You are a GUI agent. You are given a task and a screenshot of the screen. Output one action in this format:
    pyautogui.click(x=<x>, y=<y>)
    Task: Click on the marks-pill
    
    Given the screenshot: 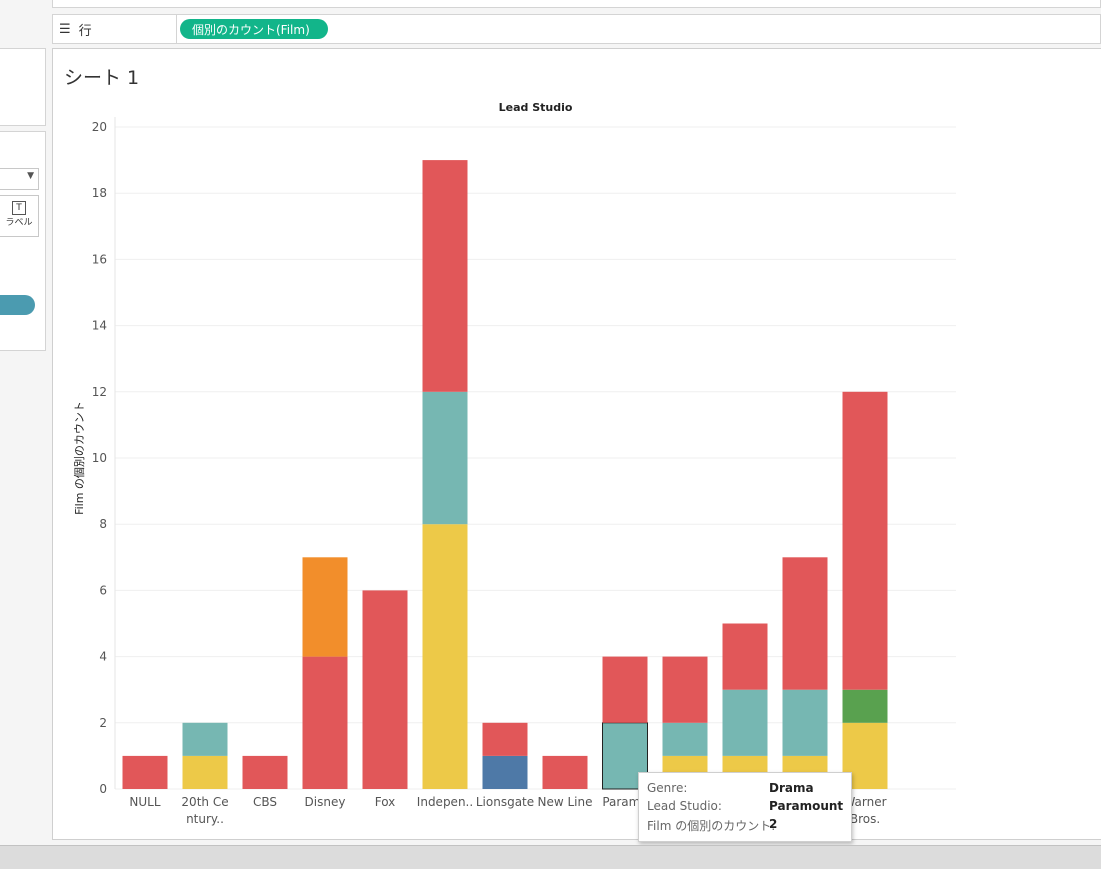 What is the action you would take?
    pyautogui.click(x=17, y=305)
    